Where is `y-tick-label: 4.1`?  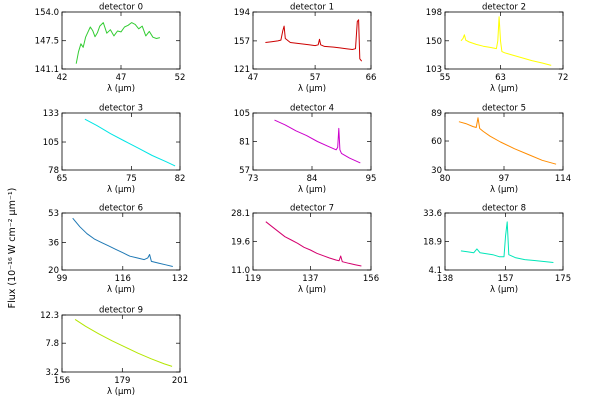 y-tick-label: 4.1 is located at coordinates (435, 271).